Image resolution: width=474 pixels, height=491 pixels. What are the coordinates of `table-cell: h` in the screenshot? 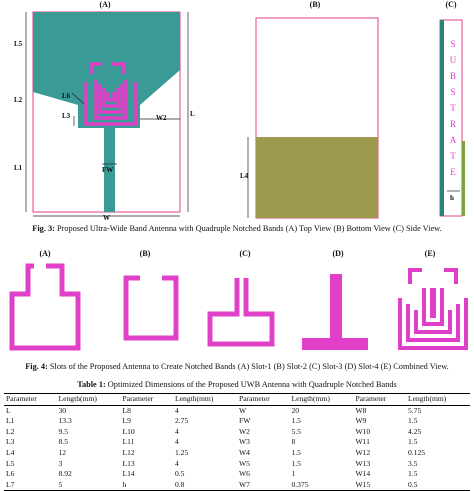 It's located at (124, 484).